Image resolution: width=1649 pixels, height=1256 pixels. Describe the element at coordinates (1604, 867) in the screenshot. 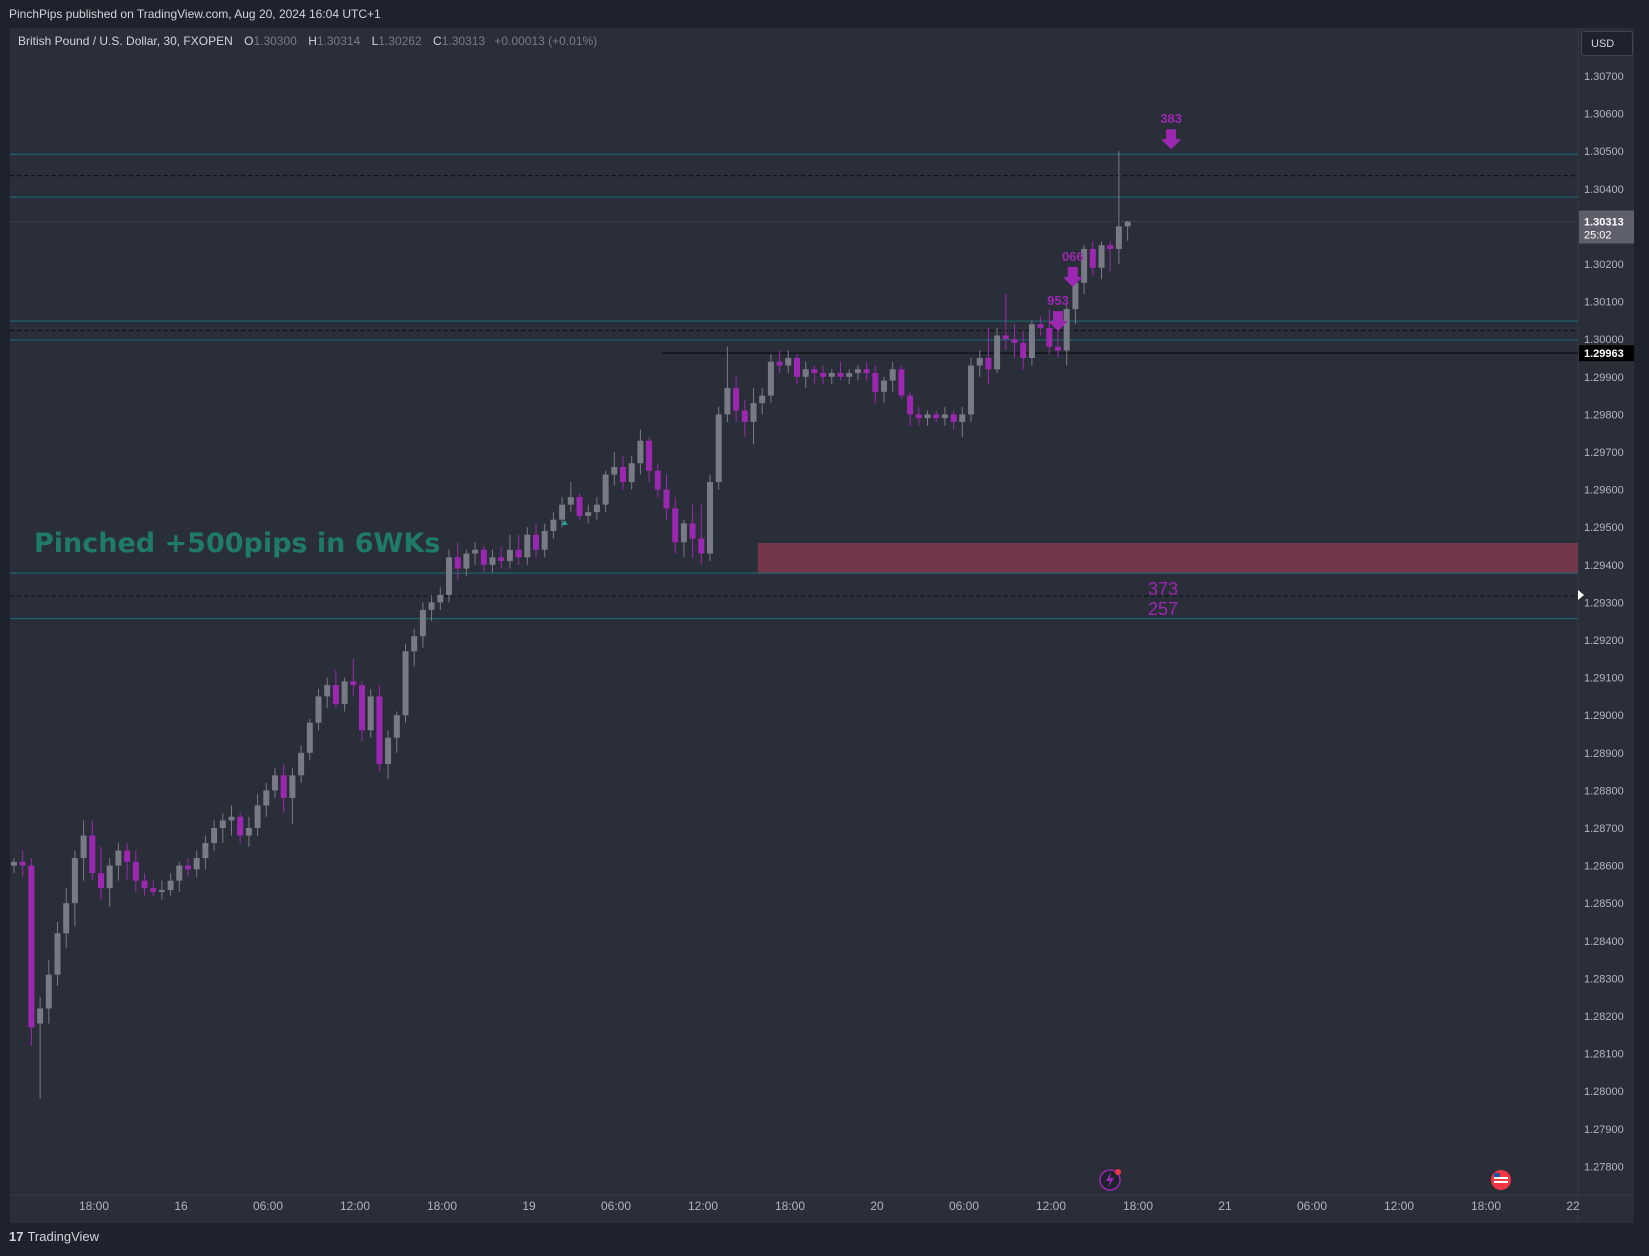

I see `y-tick-label: 1.28600` at that location.